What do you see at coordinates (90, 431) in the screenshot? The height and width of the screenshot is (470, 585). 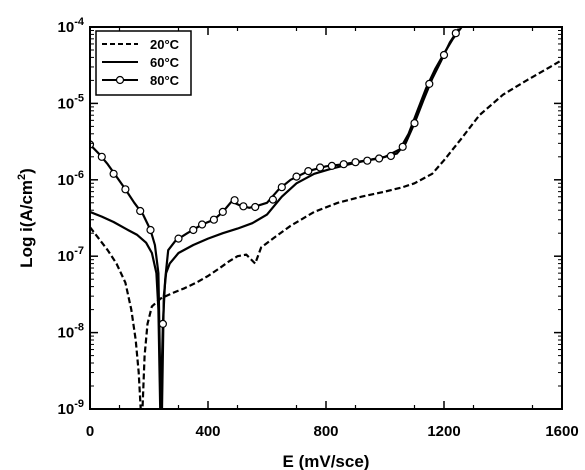 I see `x-tick-label-0: 0` at bounding box center [90, 431].